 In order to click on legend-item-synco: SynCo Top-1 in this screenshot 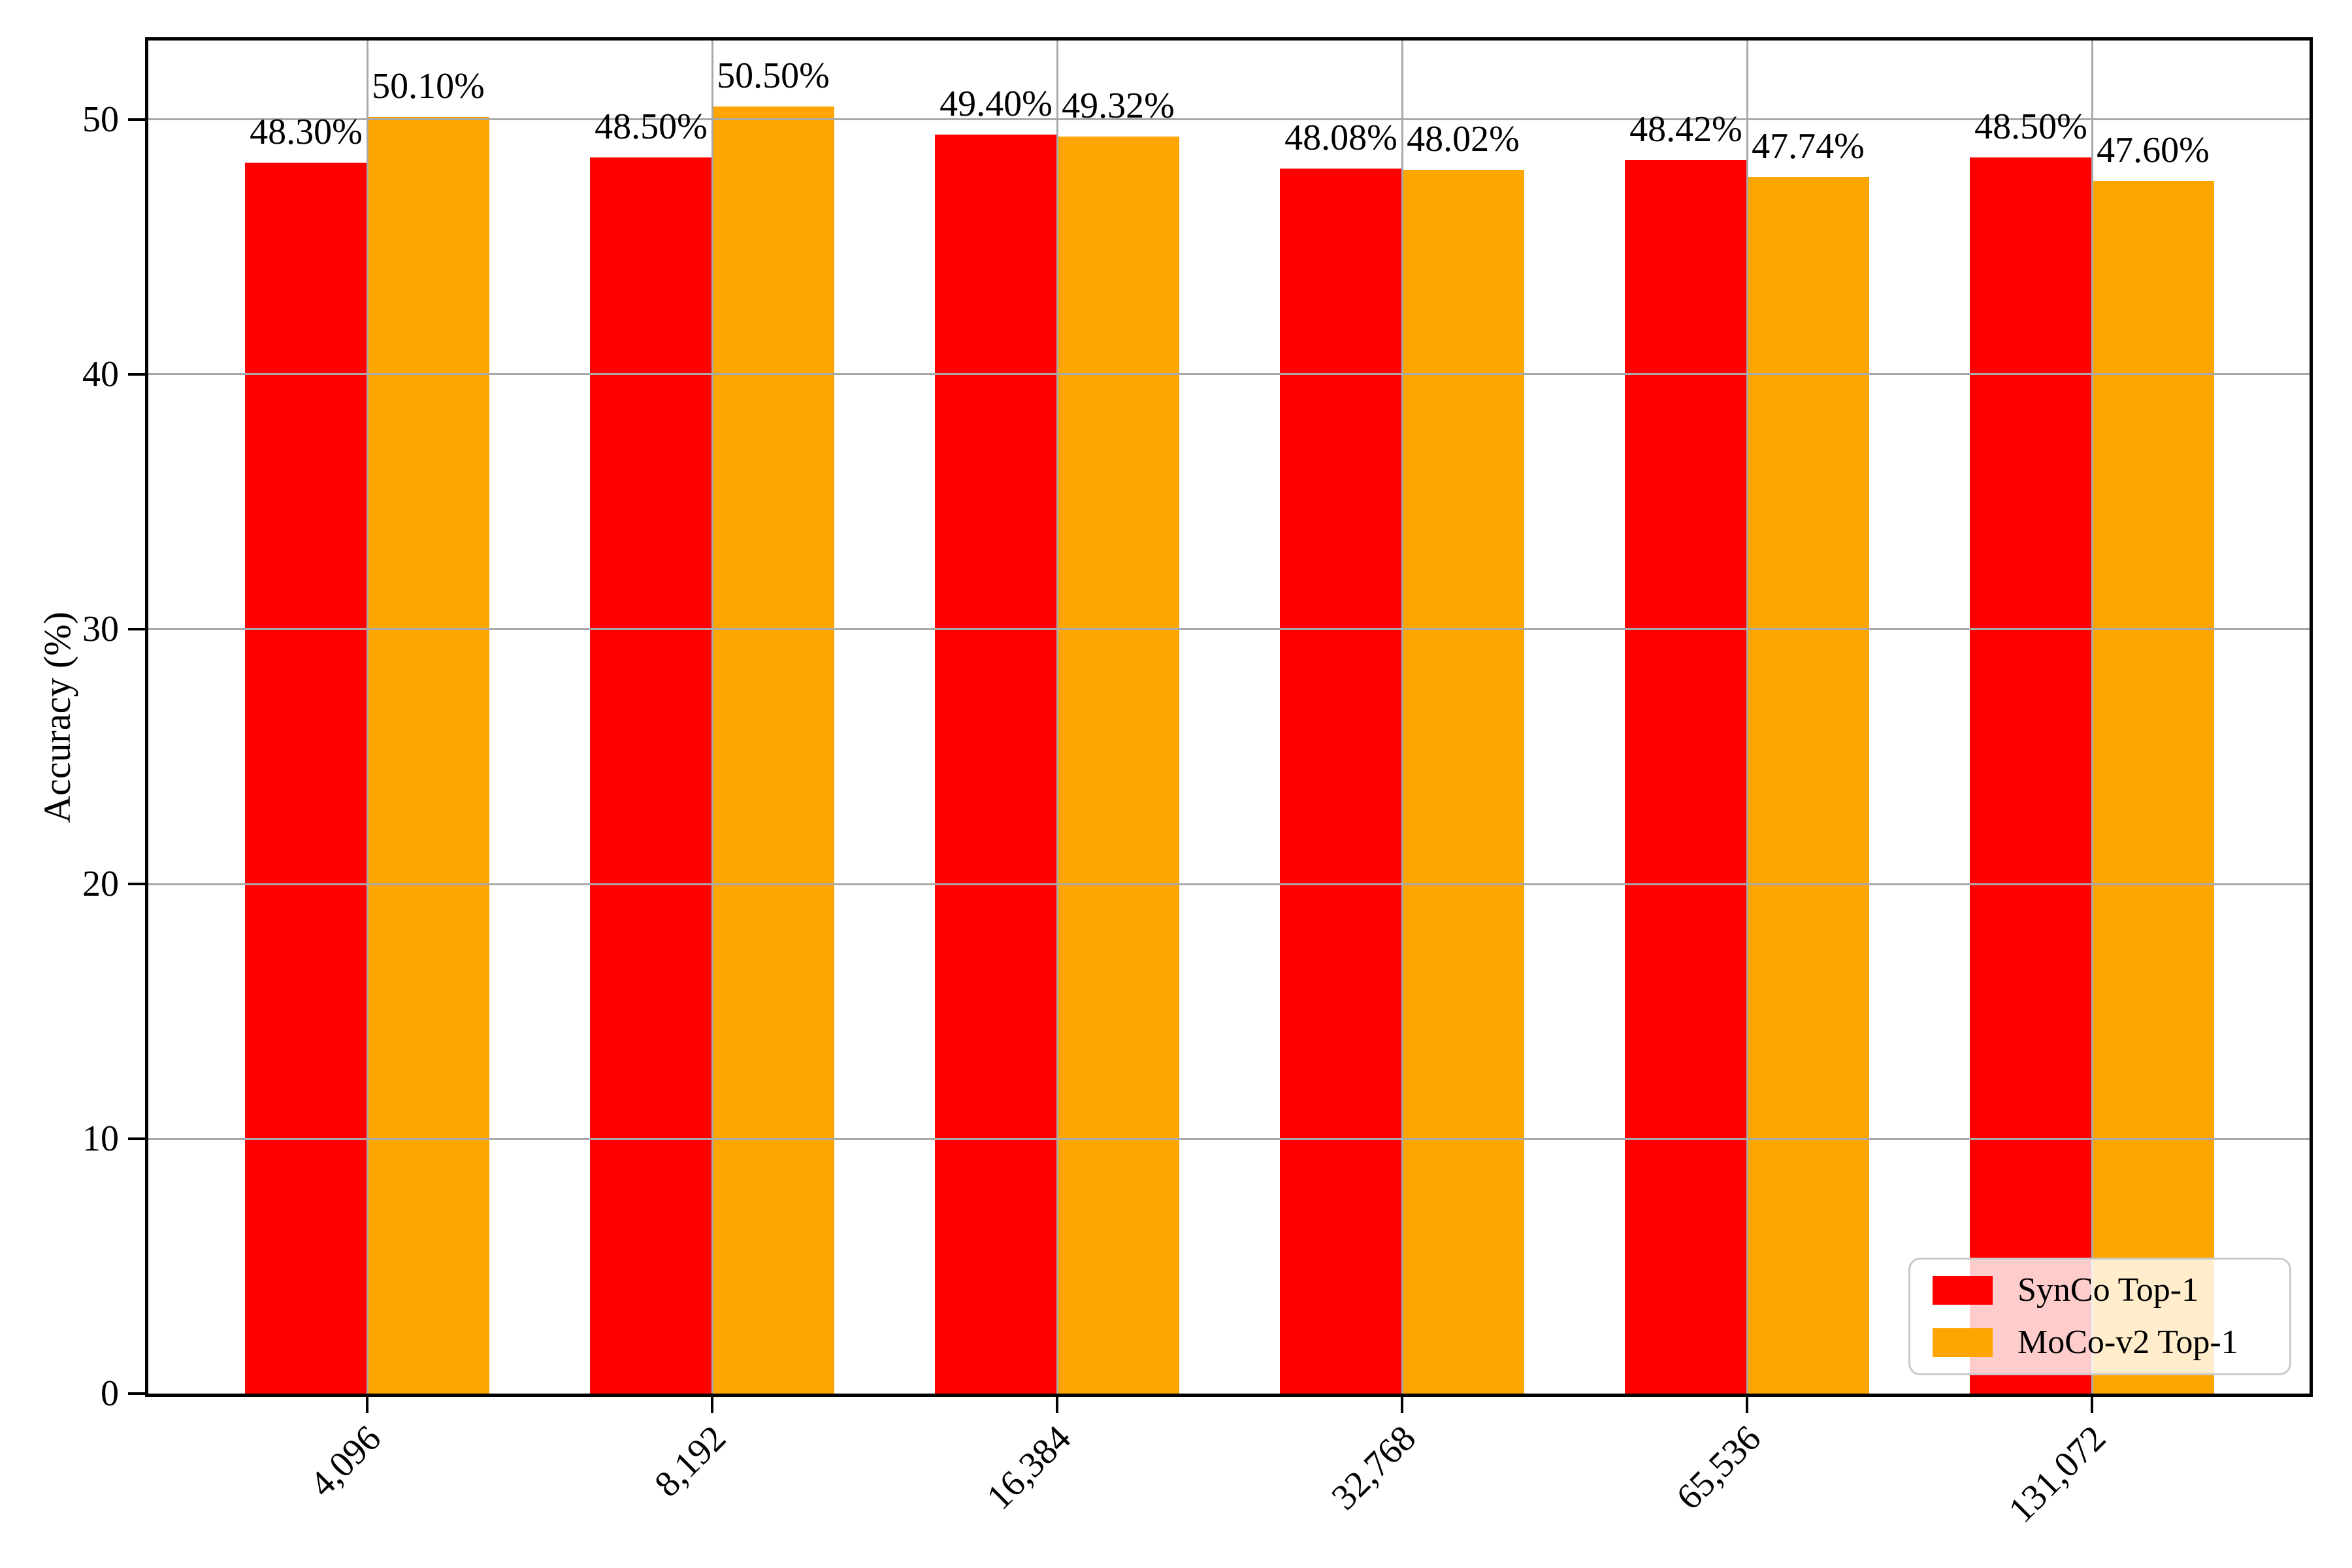, I will do `click(2099, 1290)`.